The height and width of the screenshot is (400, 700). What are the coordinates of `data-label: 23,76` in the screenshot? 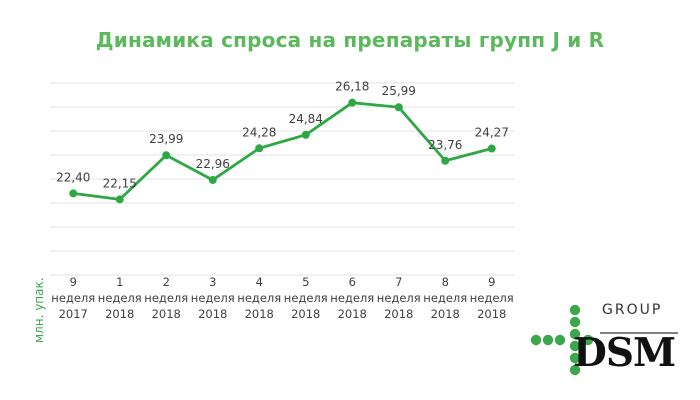 It's located at (445, 145).